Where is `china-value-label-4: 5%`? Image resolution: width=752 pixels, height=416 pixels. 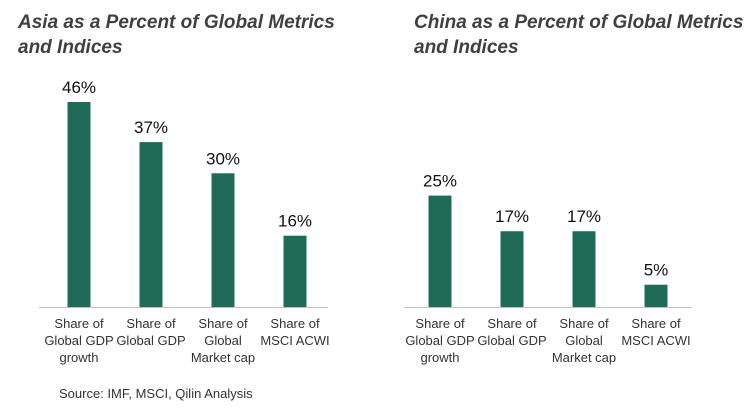
china-value-label-4: 5% is located at coordinates (656, 270).